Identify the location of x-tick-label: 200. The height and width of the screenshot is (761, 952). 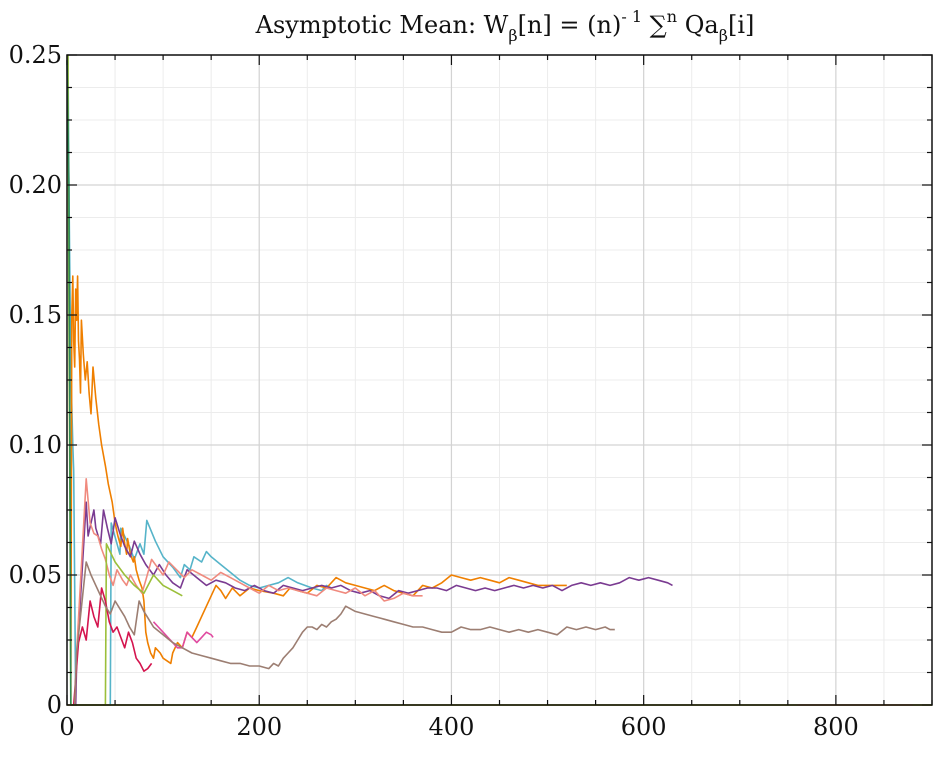
(259, 727).